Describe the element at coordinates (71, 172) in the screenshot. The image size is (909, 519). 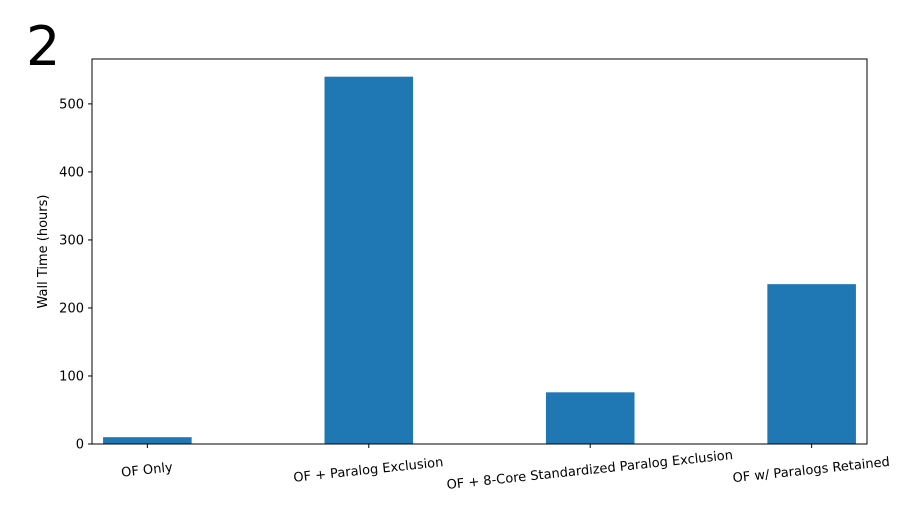
I see `y-tick-label: 400` at that location.